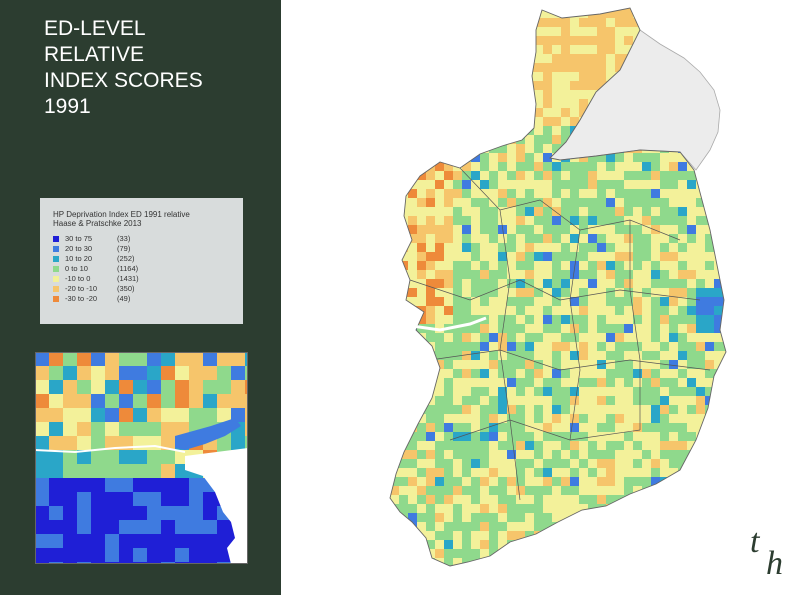 The height and width of the screenshot is (595, 808). I want to click on inset-map-cells, so click(141, 458).